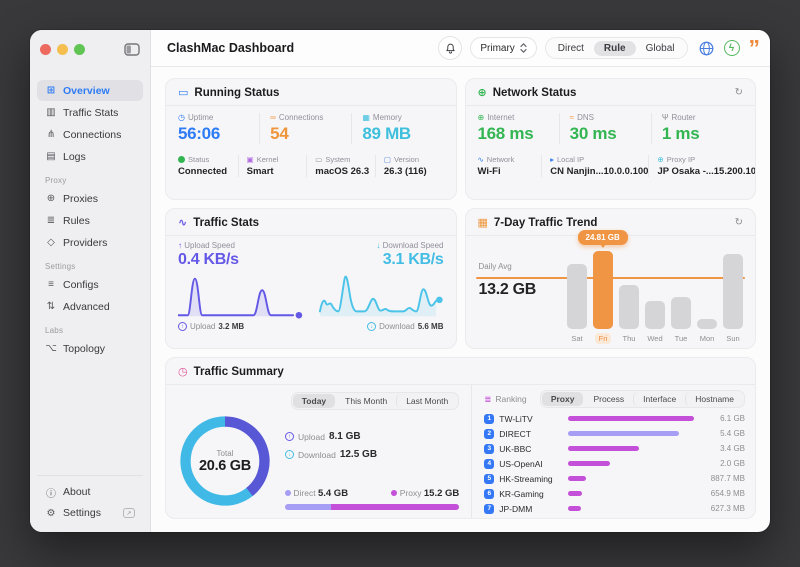 This screenshot has width=800, height=567. Describe the element at coordinates (732, 434) in the screenshot. I see `ranking-value: 5.4 GB` at that location.